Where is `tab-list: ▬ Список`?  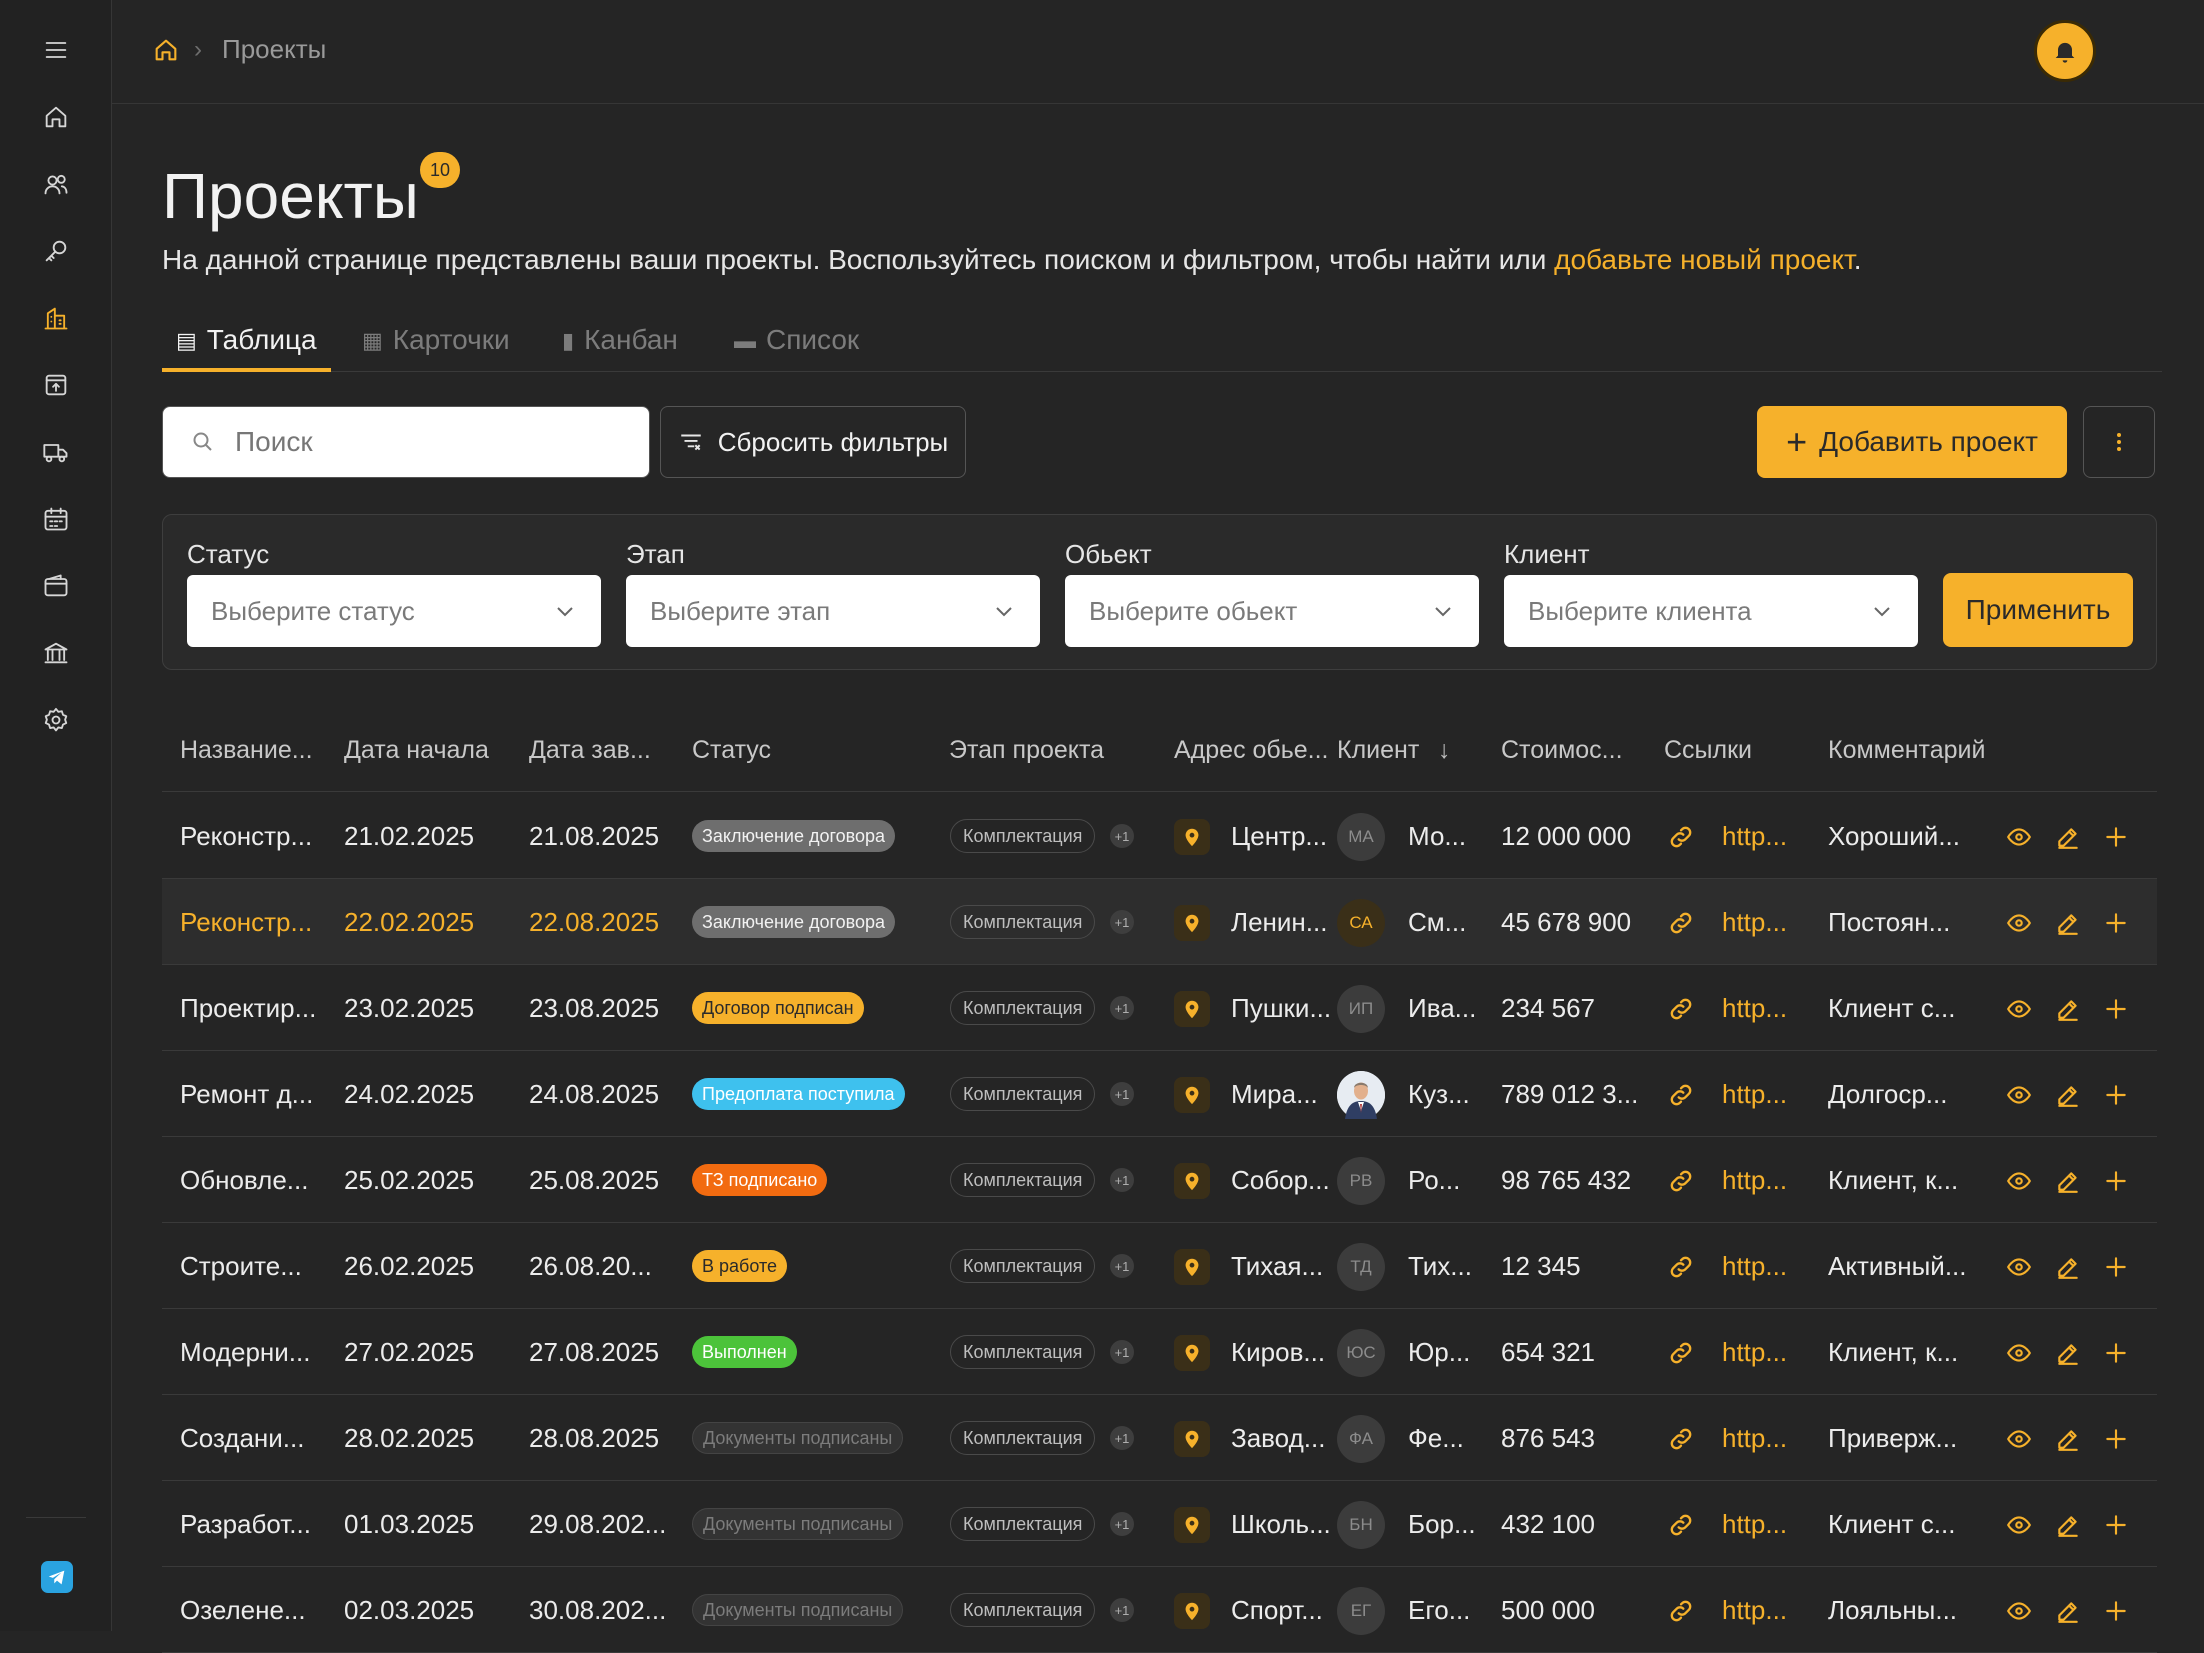
tab-list: ▬ Список is located at coordinates (796, 345).